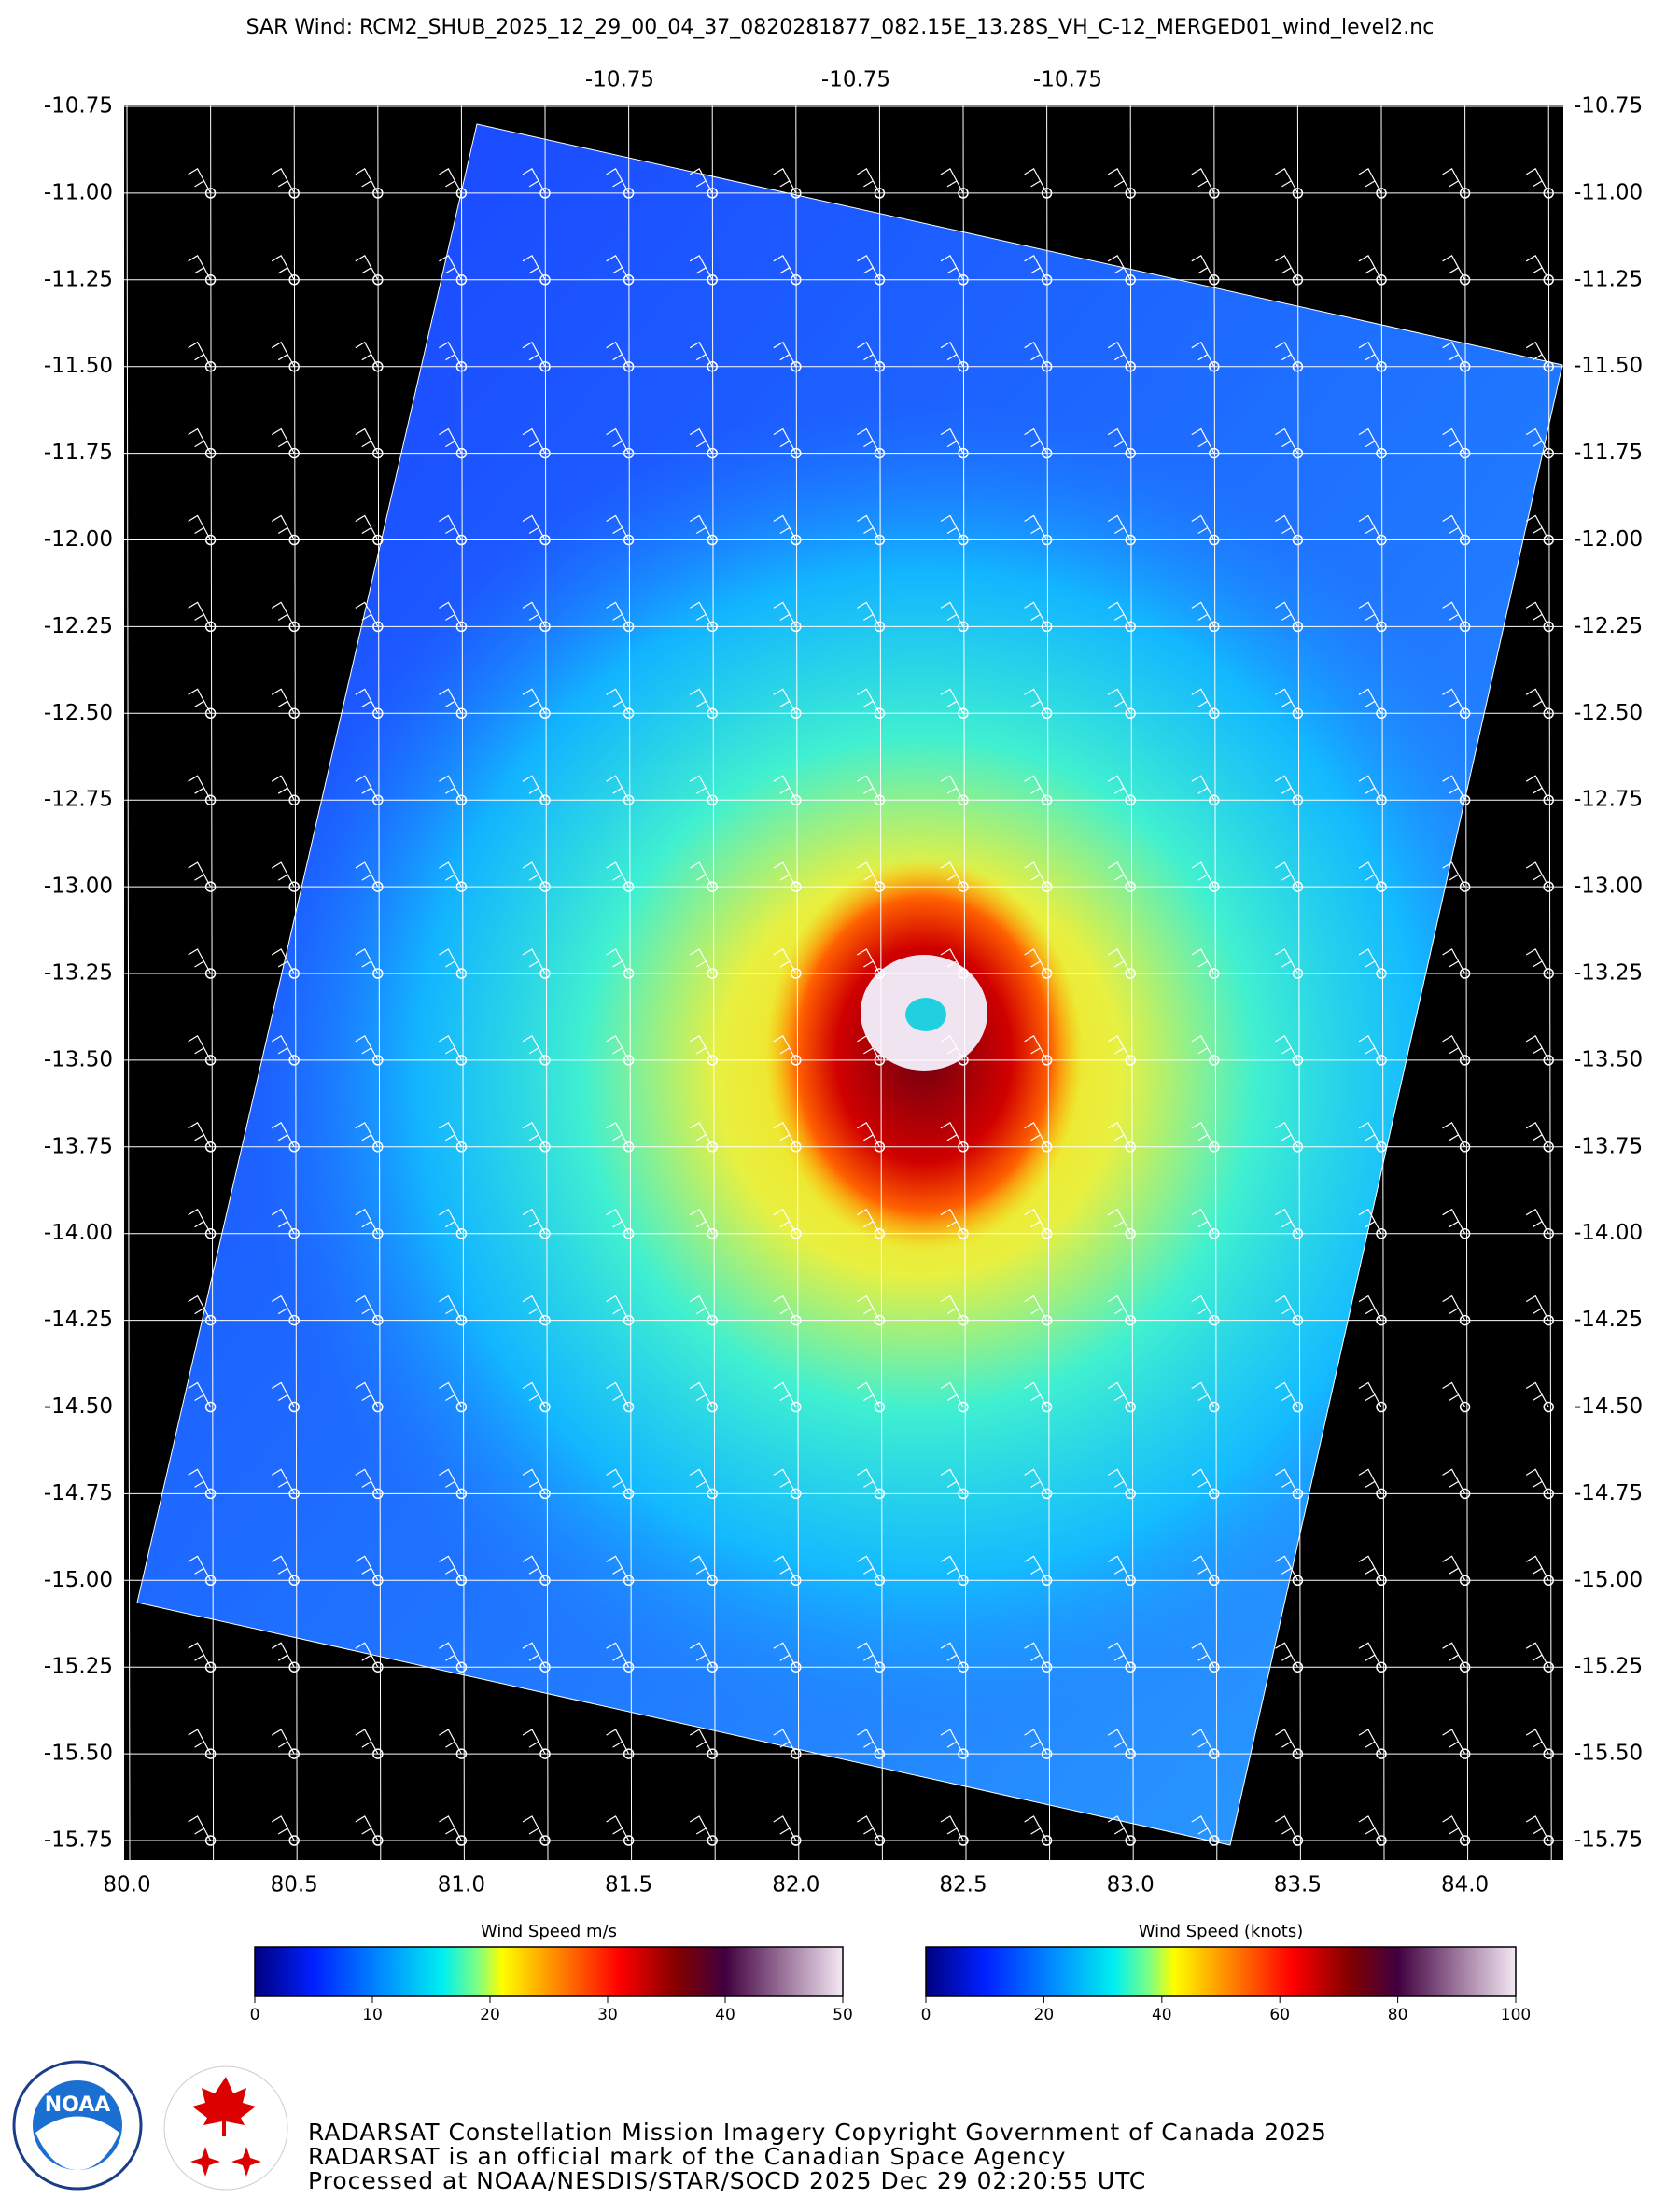  I want to click on lon-label: 80.0, so click(126, 1885).